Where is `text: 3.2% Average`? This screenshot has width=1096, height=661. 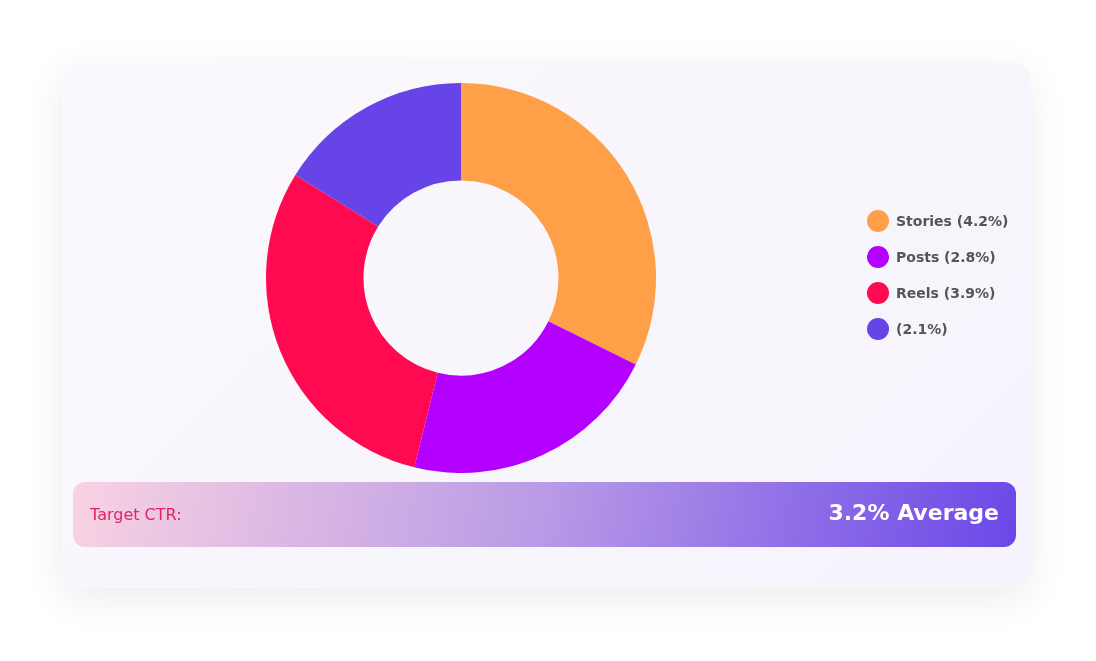
text: 3.2% Average is located at coordinates (913, 512).